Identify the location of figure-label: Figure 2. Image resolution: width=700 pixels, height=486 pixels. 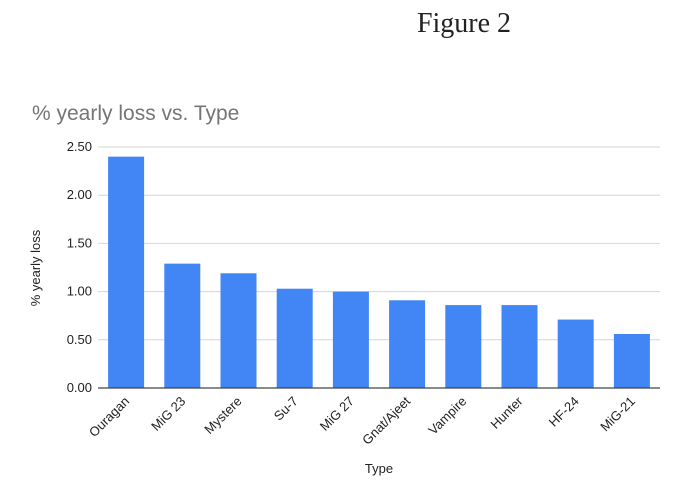
(464, 23).